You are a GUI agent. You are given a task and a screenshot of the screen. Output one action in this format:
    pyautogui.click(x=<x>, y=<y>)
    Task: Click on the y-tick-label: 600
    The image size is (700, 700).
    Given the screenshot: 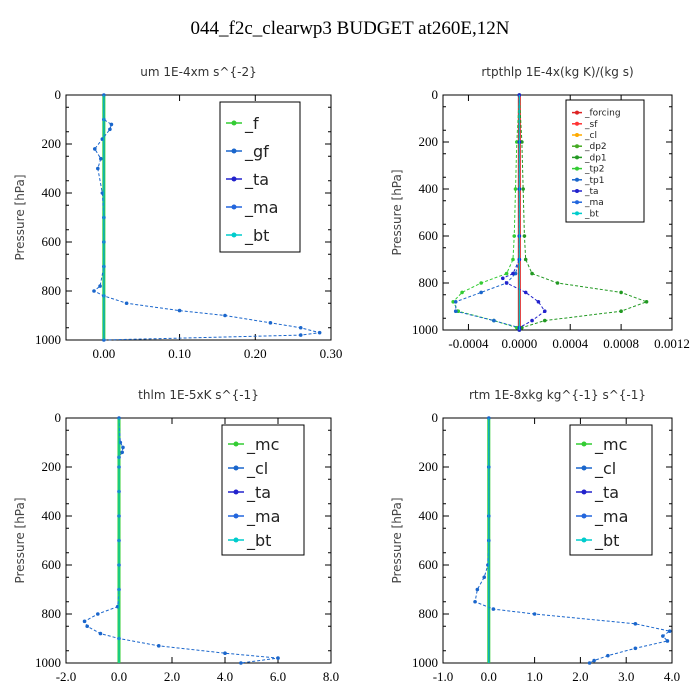 What is the action you would take?
    pyautogui.click(x=429, y=564)
    